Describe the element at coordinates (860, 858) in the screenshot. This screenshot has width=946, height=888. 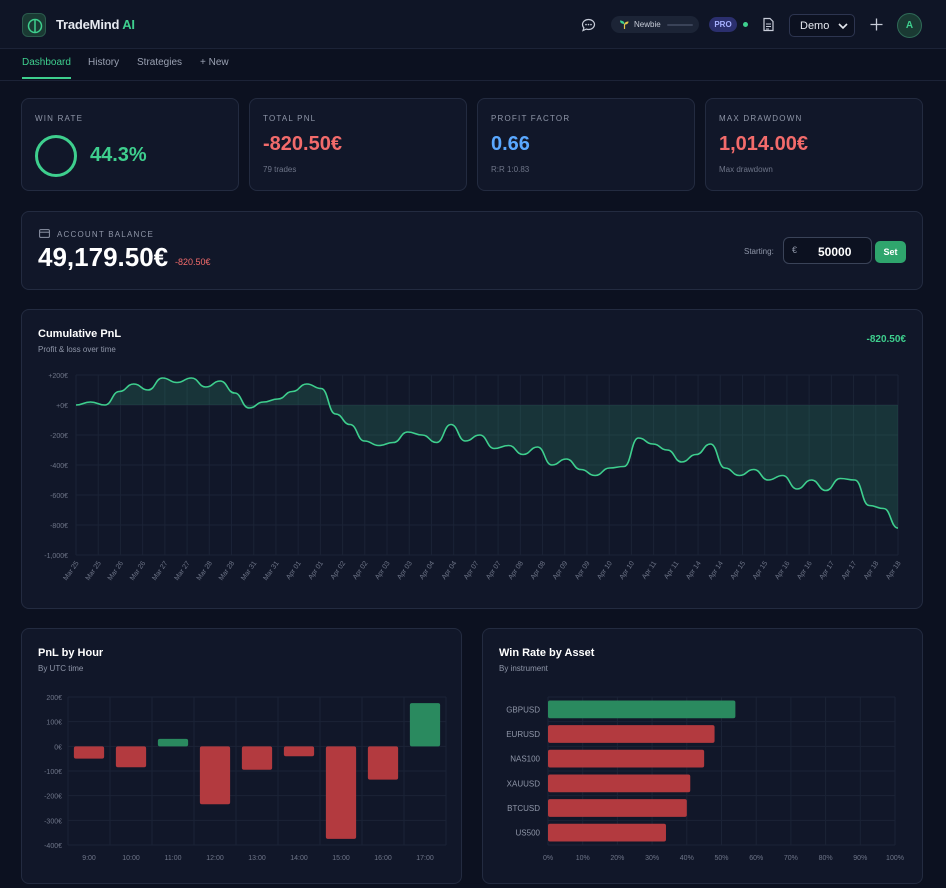
I see `x-tick-label: 90%` at that location.